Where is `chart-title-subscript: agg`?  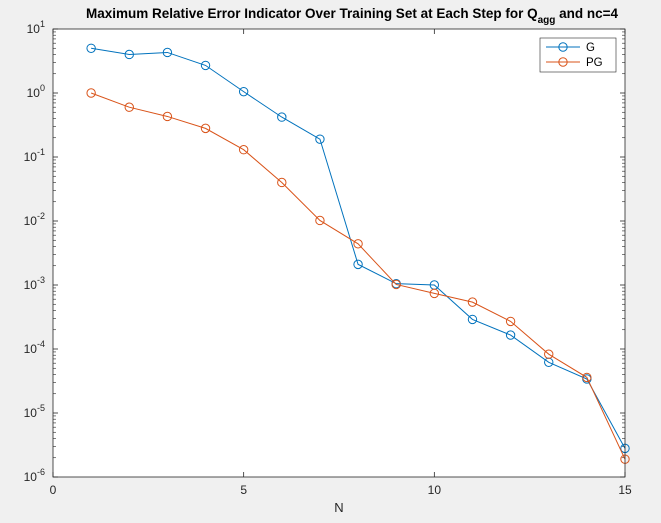 chart-title-subscript: agg is located at coordinates (547, 20).